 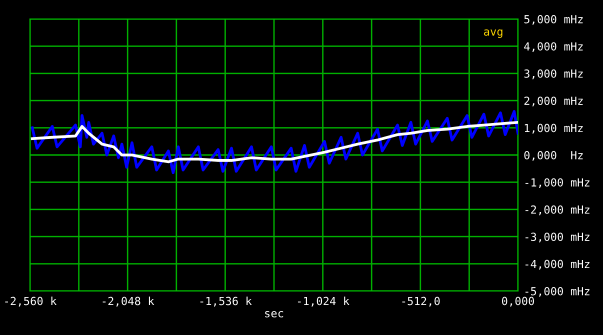 I want to click on y-tick-label: -5,000 mHz, so click(x=557, y=292).